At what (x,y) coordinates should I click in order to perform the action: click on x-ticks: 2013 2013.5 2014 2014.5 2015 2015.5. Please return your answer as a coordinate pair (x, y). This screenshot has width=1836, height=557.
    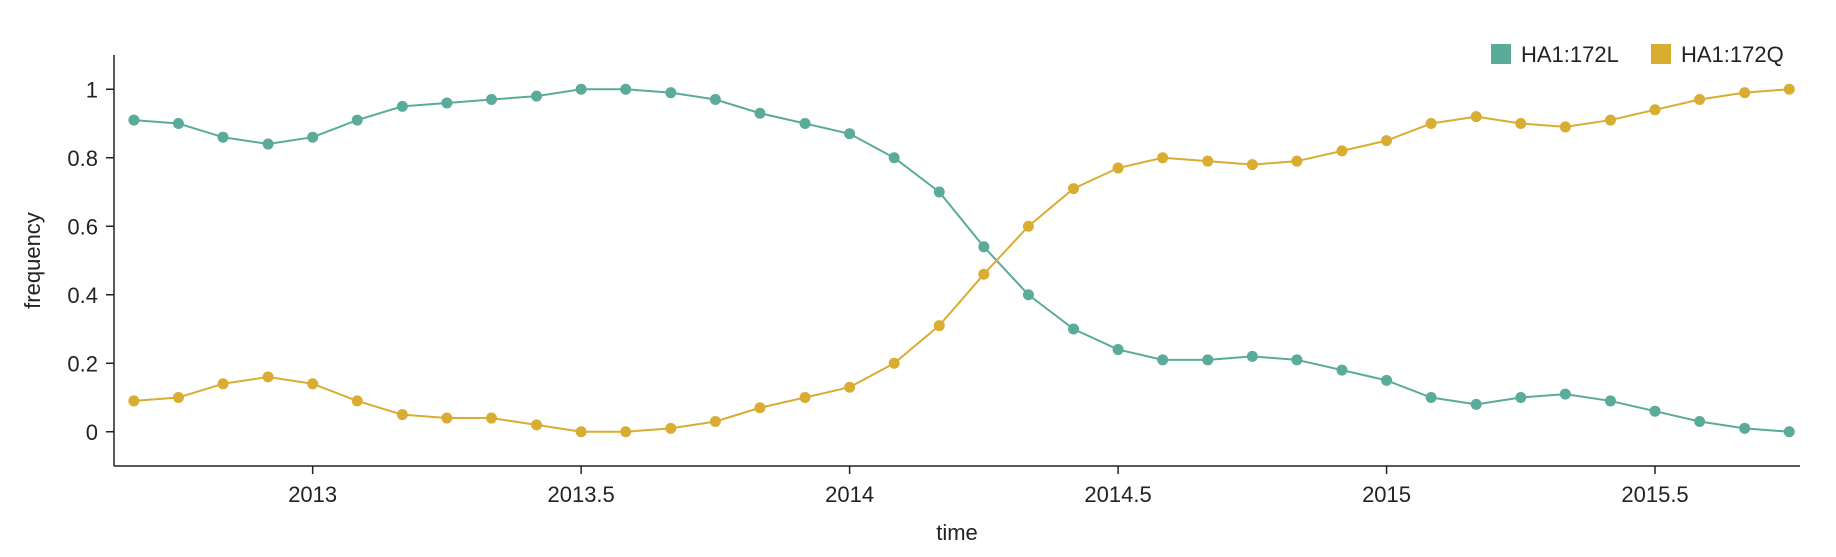
    Looking at the image, I should click on (988, 486).